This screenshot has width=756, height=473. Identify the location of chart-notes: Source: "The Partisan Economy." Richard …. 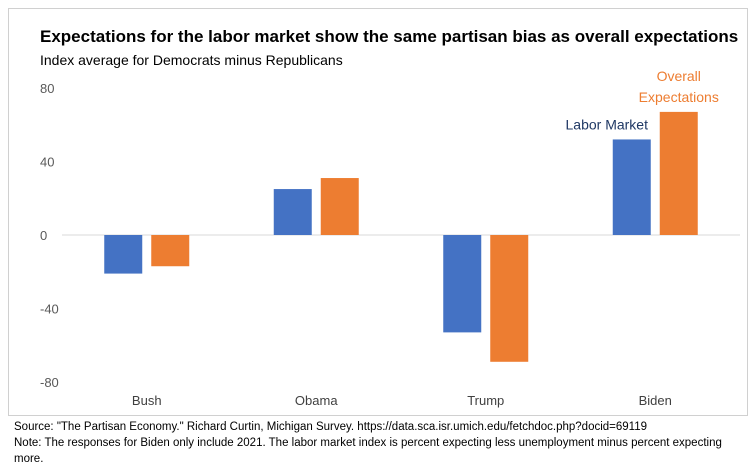
(382, 443).